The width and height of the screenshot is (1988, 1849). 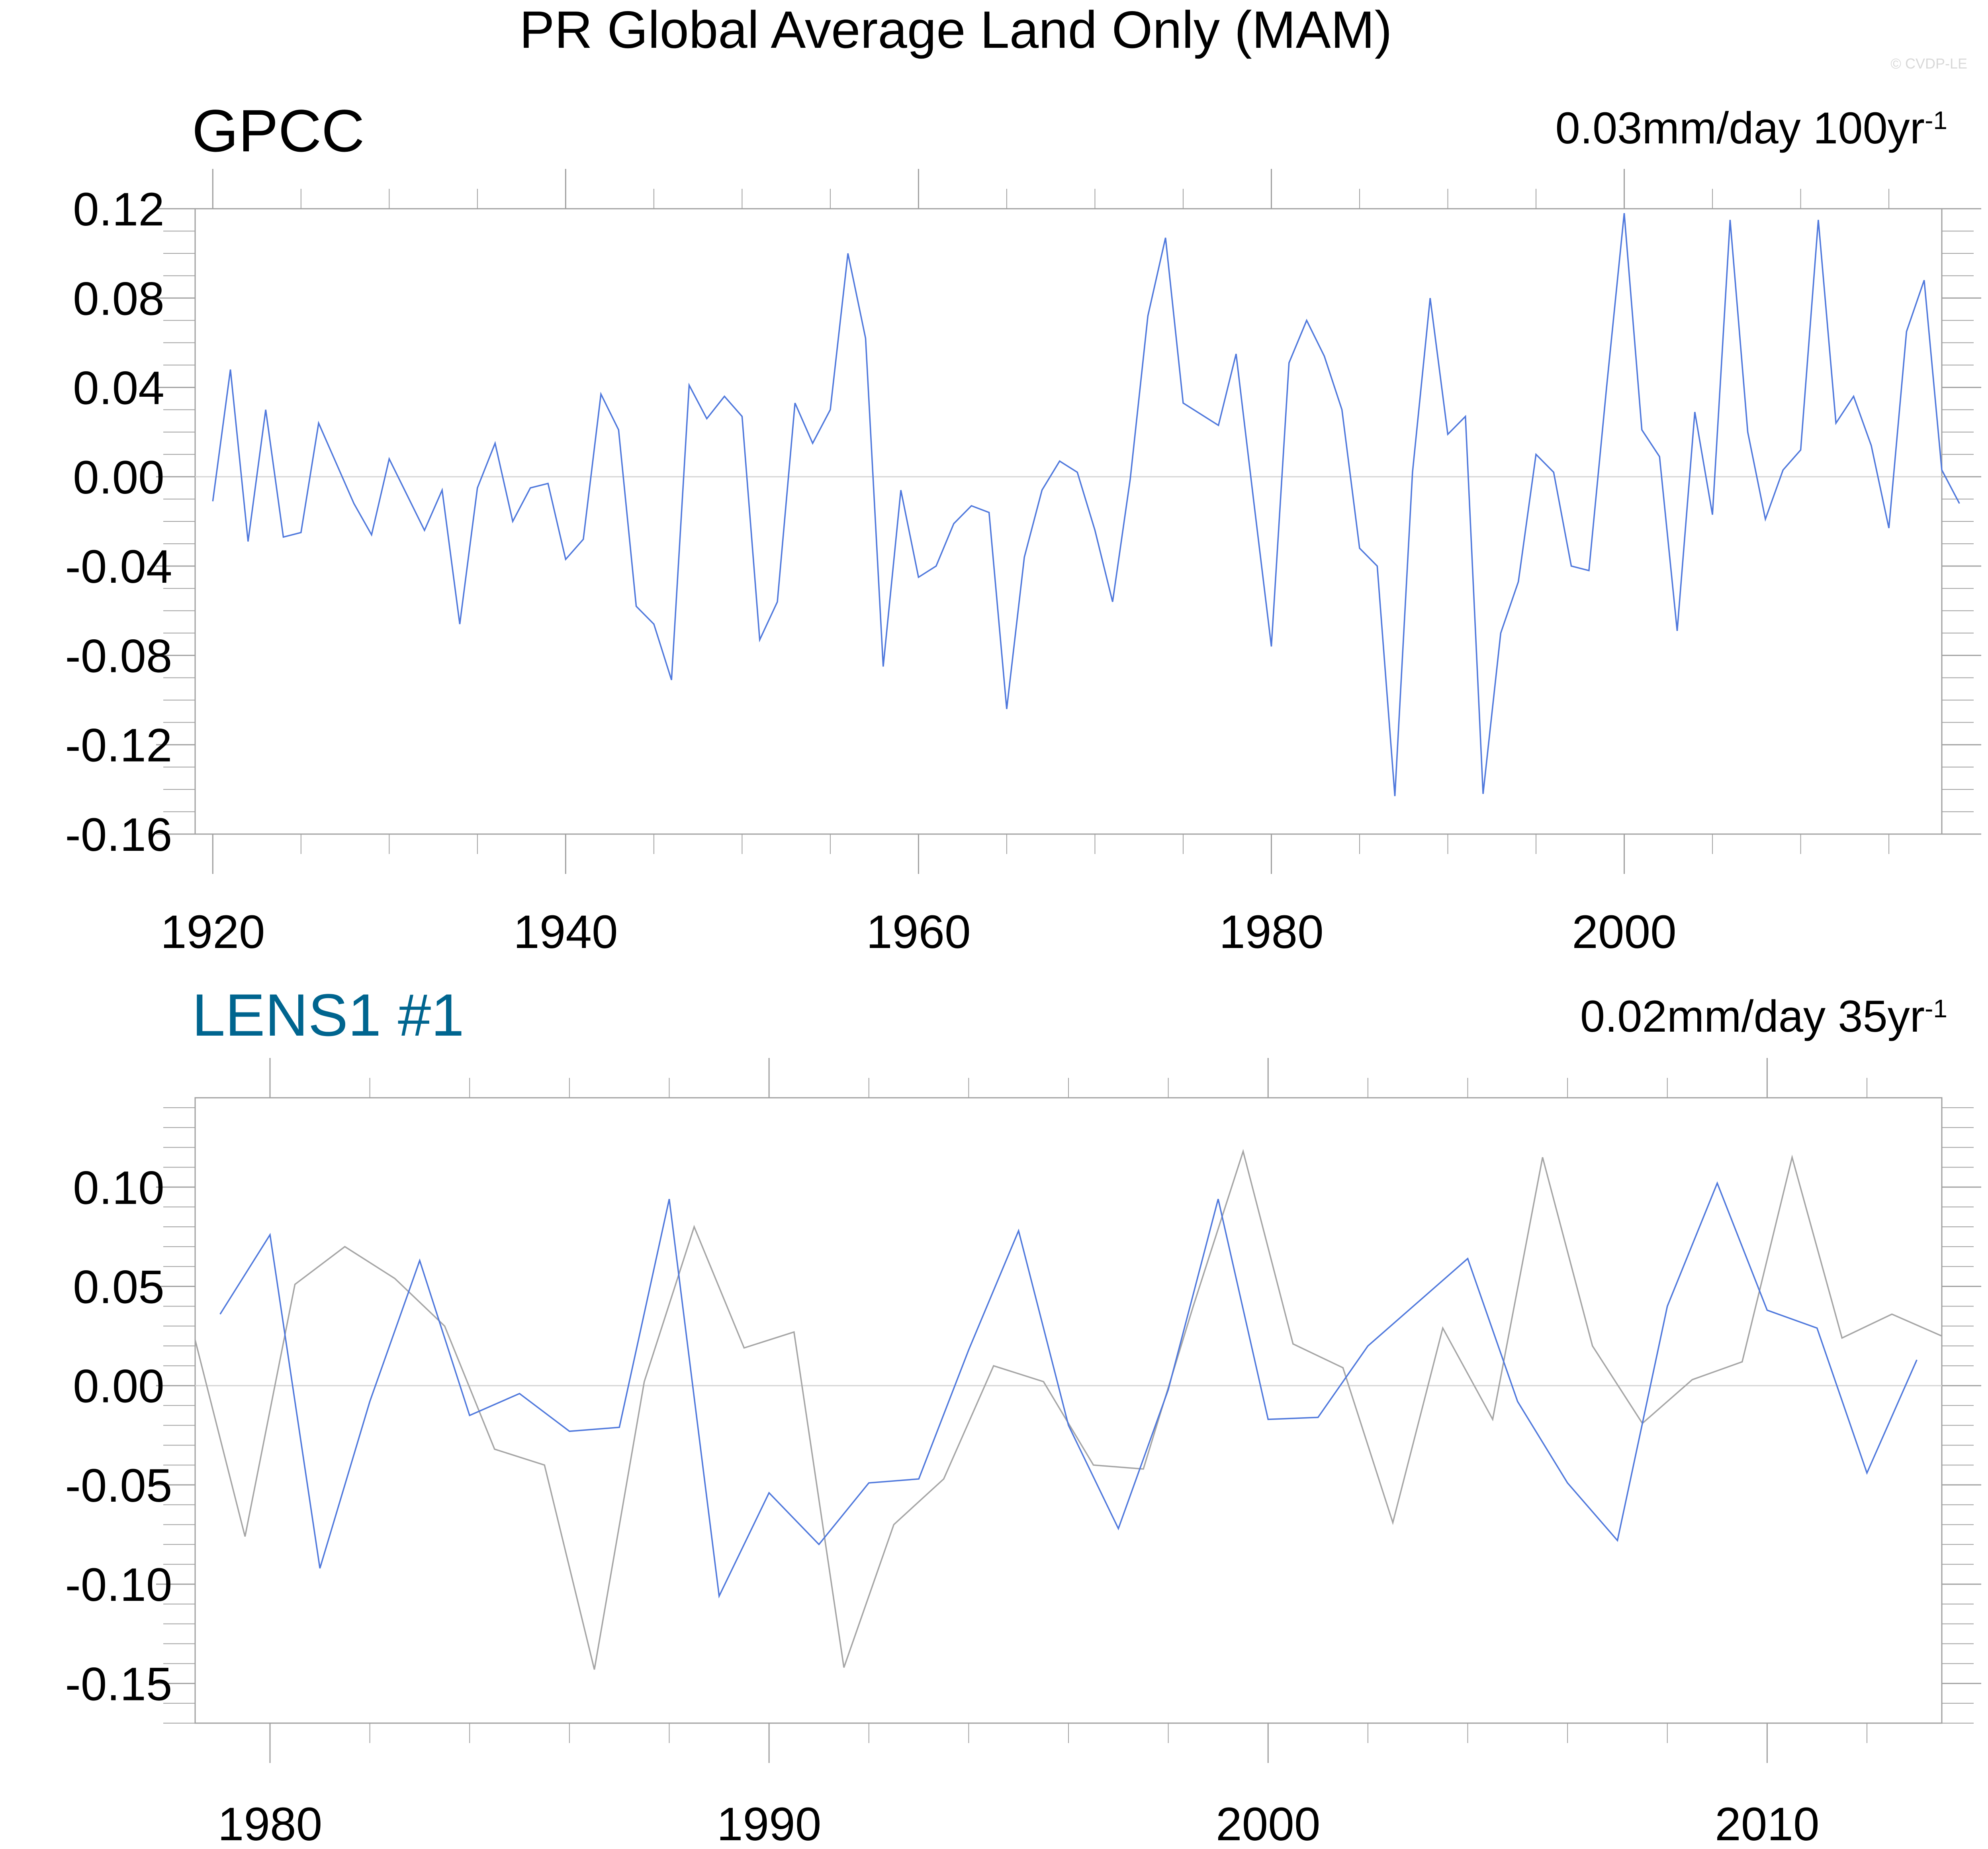 What do you see at coordinates (212, 932) in the screenshot?
I see `x-tick-label: 1920` at bounding box center [212, 932].